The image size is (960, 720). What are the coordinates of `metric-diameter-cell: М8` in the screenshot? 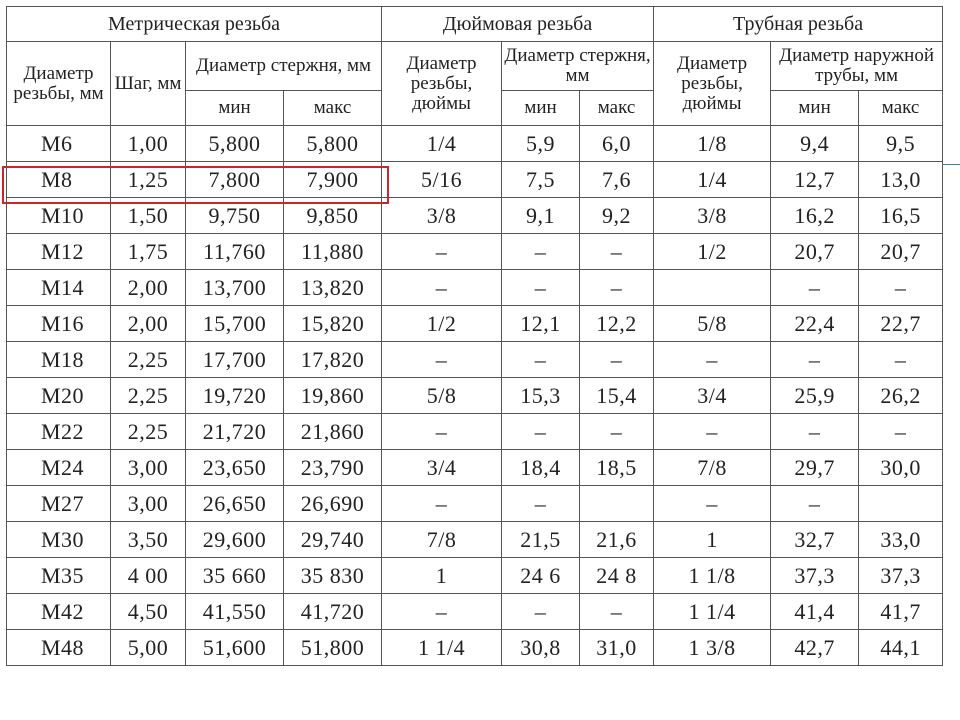 It's located at (58, 179).